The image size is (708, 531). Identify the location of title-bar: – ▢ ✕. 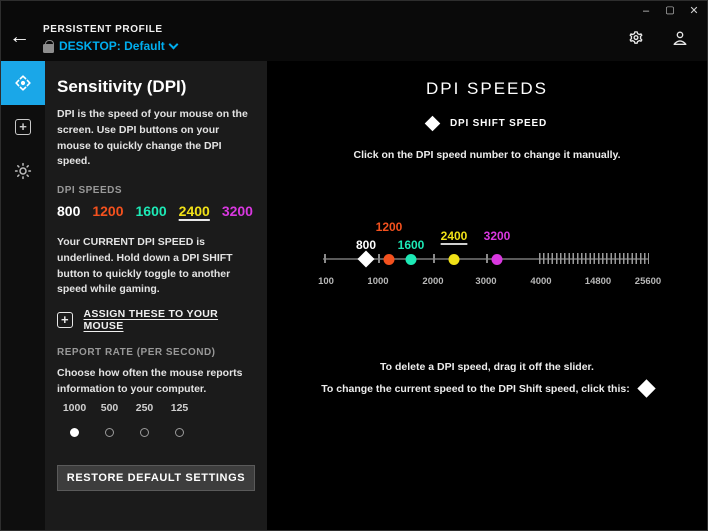
(354, 12).